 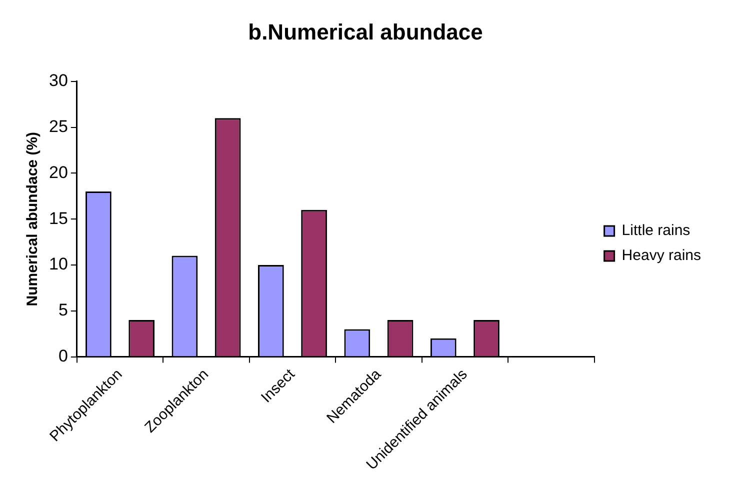 What do you see at coordinates (58, 264) in the screenshot?
I see `y-tick-label: 10` at bounding box center [58, 264].